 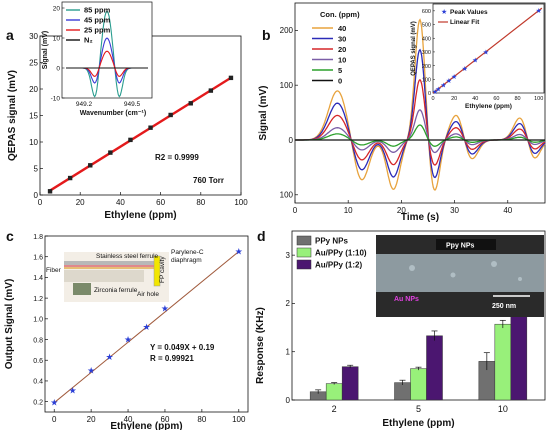 I want to click on panel-b-inset-y-tick-label: 100, so click(x=426, y=81).